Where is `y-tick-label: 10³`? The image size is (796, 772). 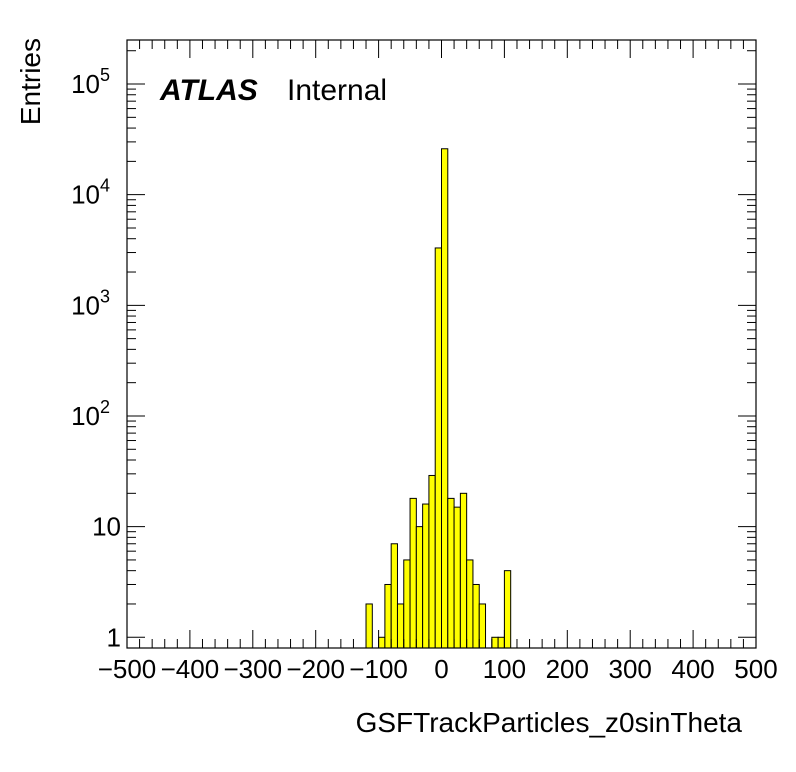
y-tick-label: 10³ is located at coordinates (90, 303).